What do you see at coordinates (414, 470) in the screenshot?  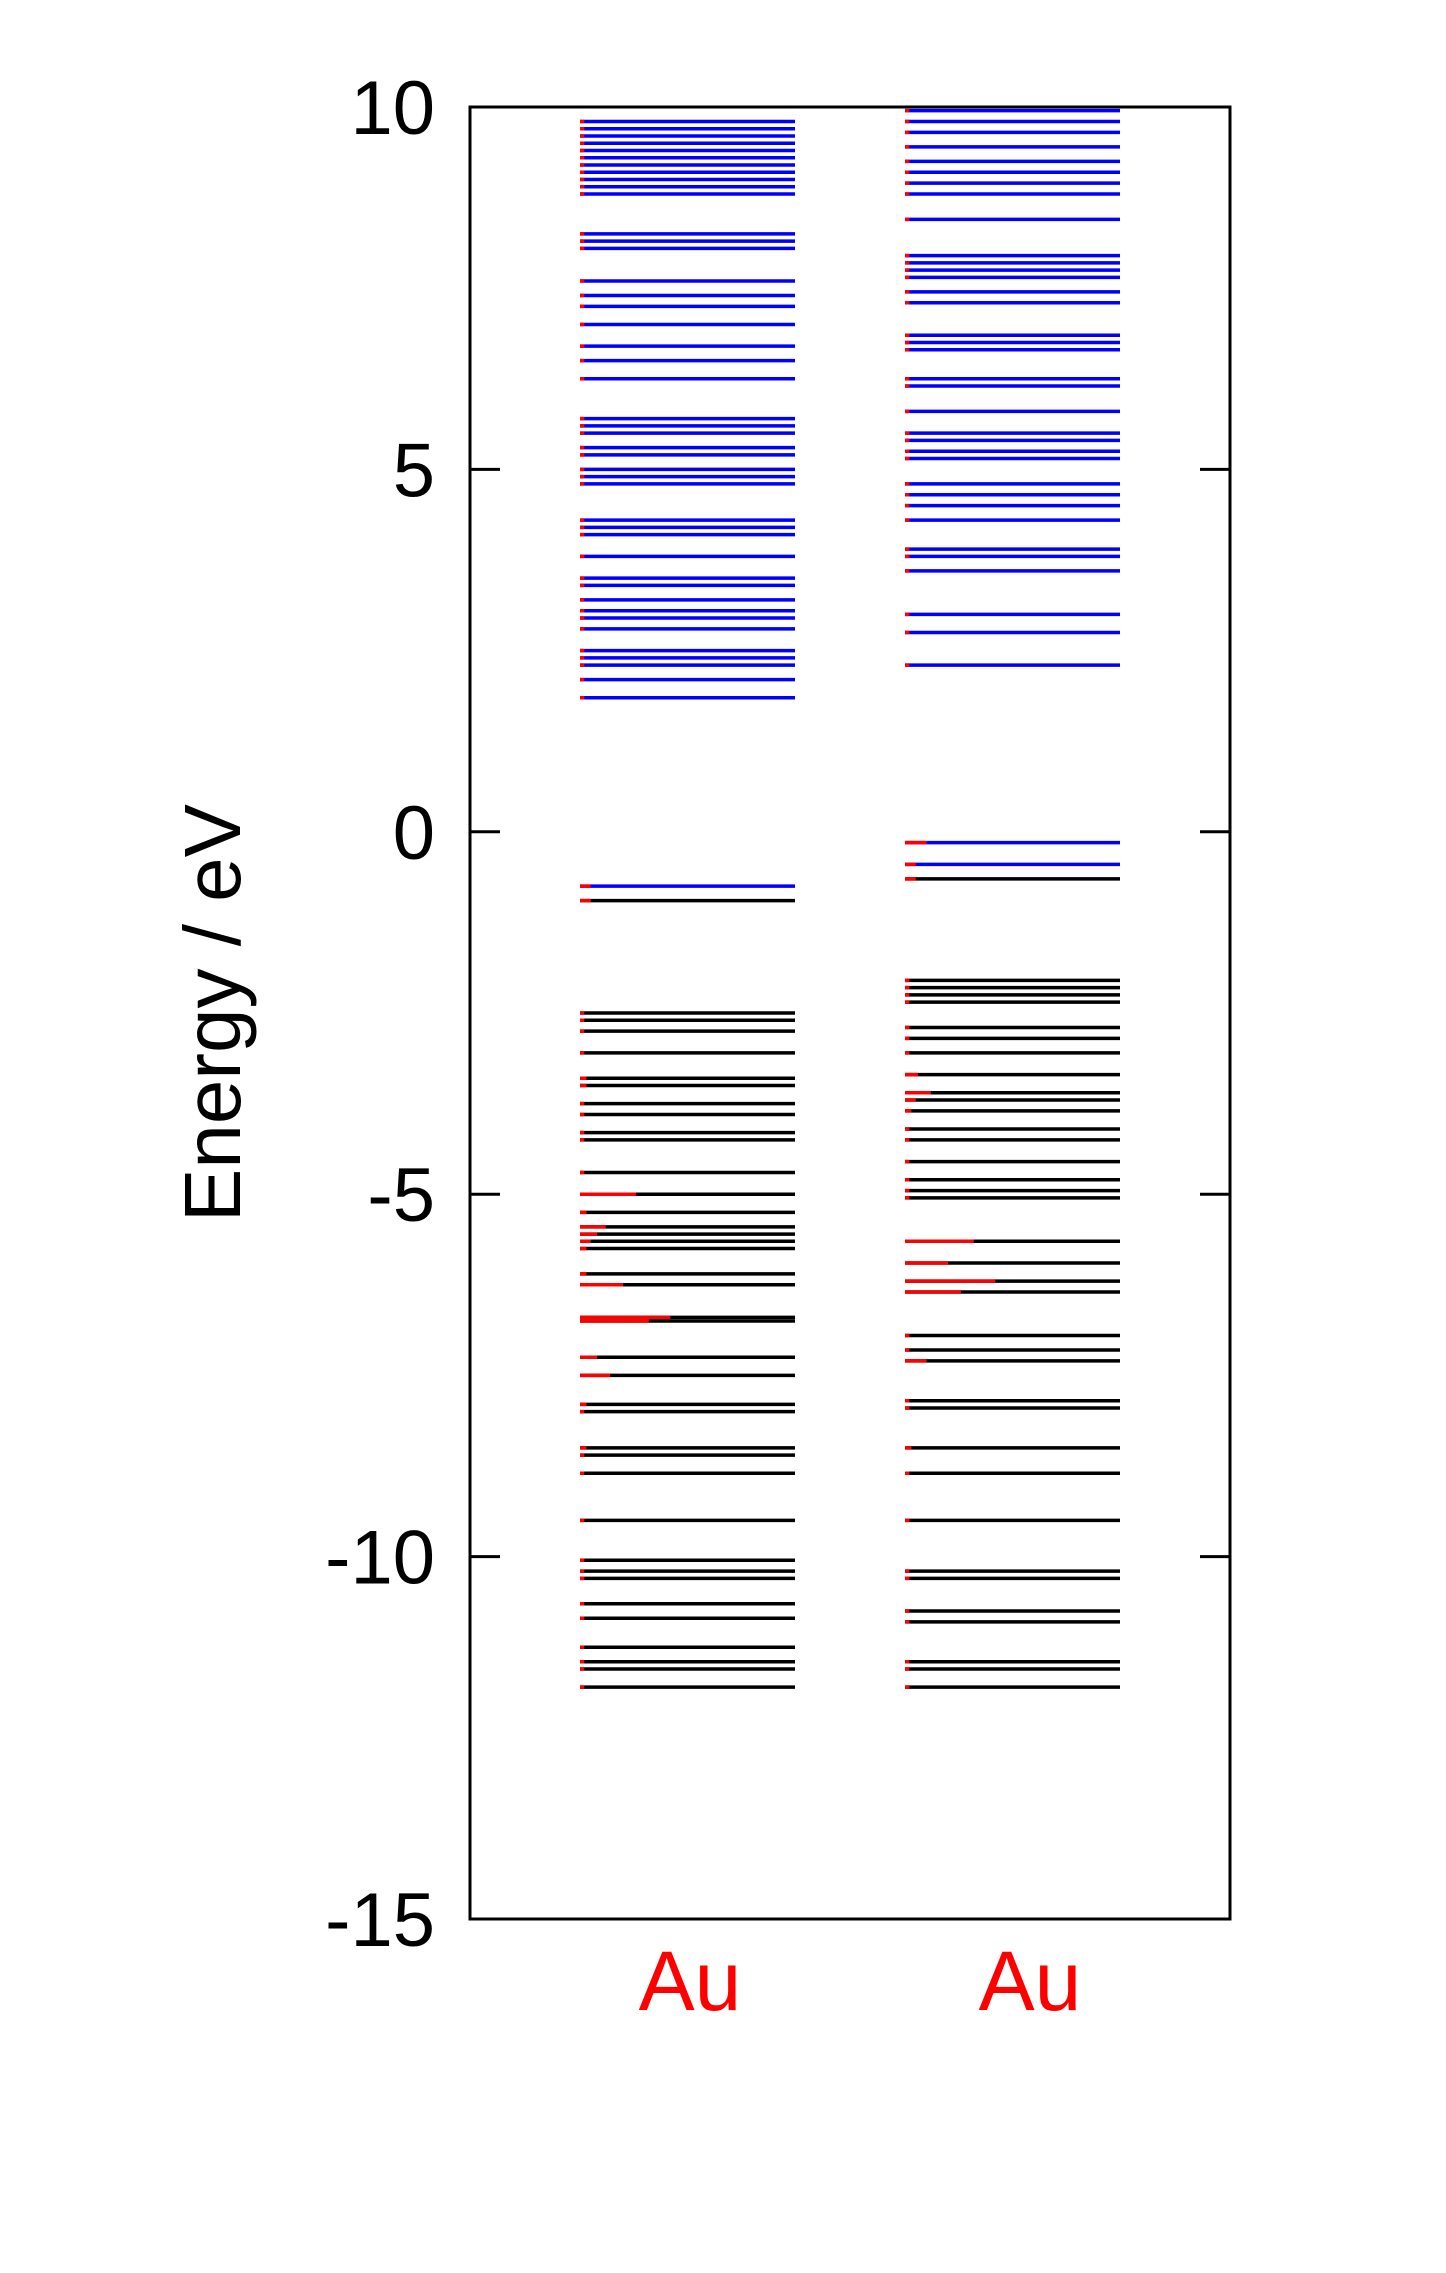 I see `y-tick-label: 5` at bounding box center [414, 470].